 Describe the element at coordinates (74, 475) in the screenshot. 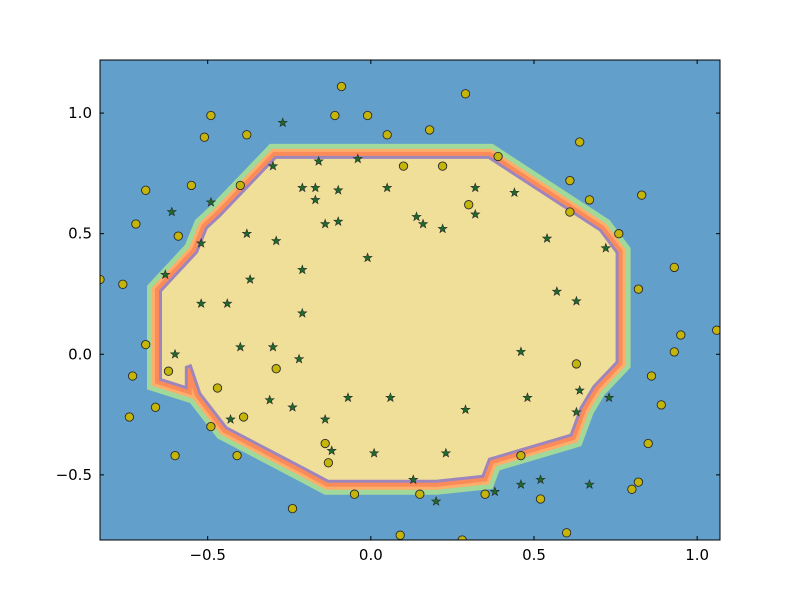

I see `y-tick-label: −0.5` at that location.